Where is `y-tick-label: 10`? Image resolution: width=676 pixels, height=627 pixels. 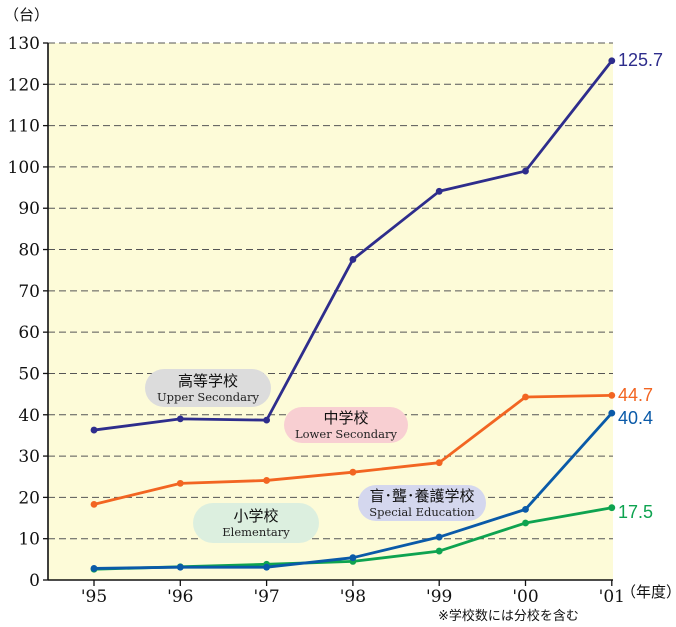 y-tick-label: 10 is located at coordinates (29, 540).